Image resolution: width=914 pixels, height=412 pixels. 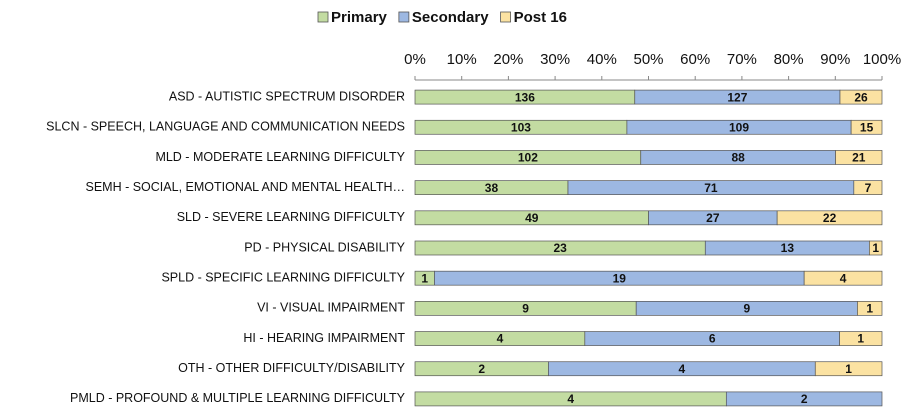 What do you see at coordinates (280, 157) in the screenshot?
I see `y-tick-label: MLD - MODERATE LEARNING DIFFICULTY` at bounding box center [280, 157].